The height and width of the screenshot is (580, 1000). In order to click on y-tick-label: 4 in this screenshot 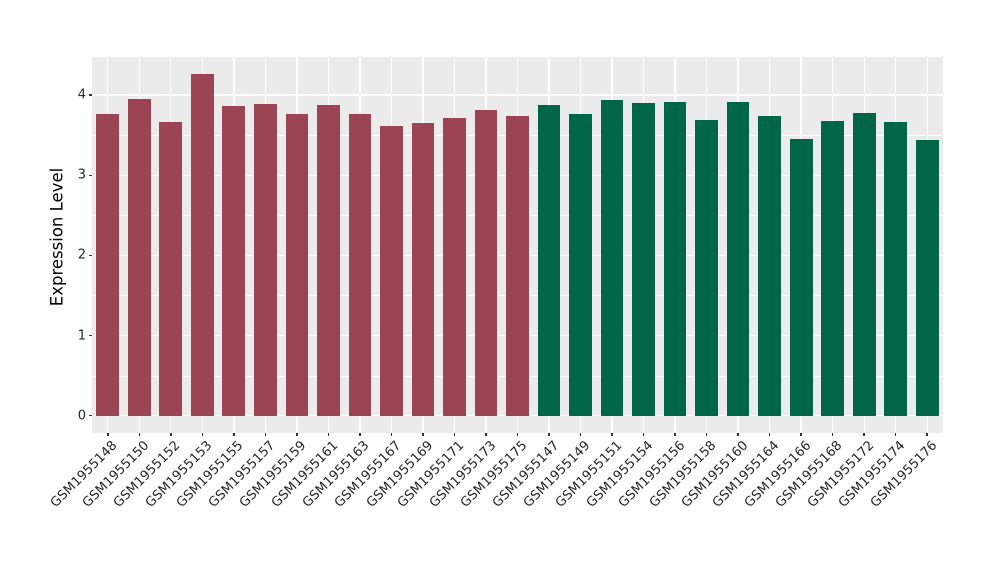, I will do `click(81, 95)`.